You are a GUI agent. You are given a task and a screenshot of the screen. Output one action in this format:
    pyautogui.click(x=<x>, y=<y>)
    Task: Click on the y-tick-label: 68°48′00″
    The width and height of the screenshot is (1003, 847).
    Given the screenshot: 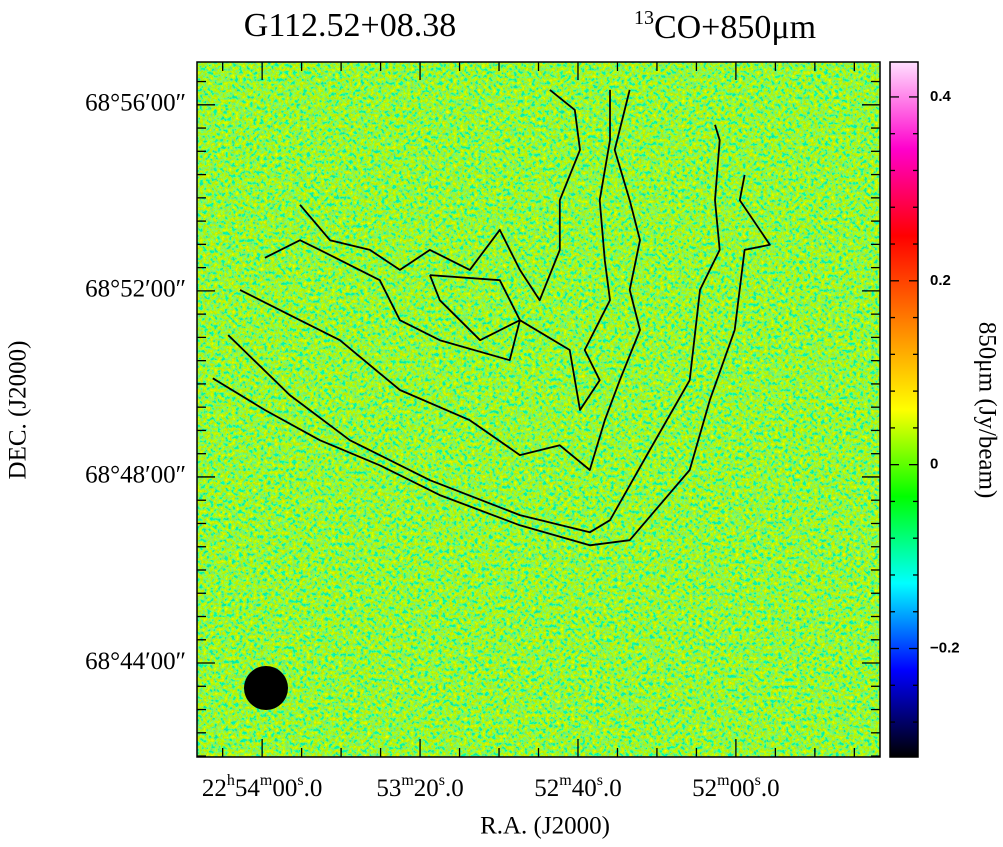 What is the action you would take?
    pyautogui.click(x=135, y=475)
    